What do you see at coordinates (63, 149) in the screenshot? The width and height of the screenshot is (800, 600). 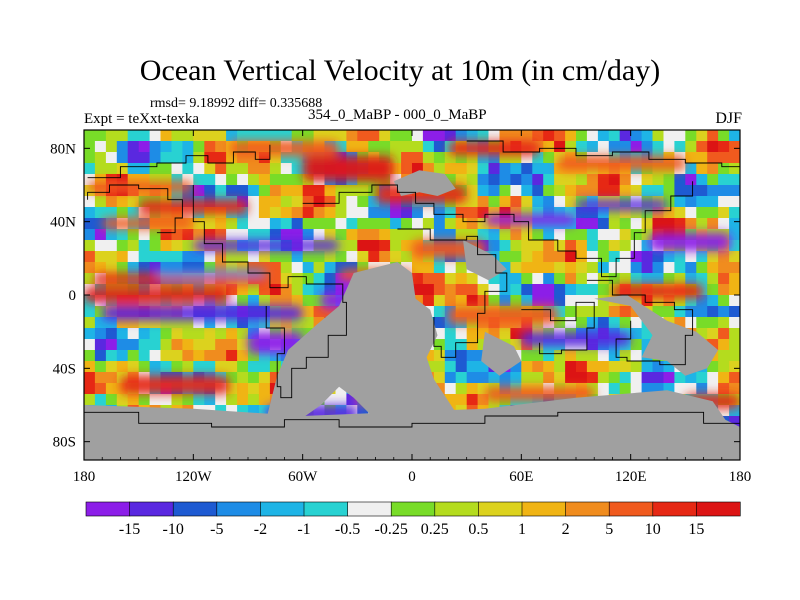 I see `y-tick-label: 80N` at bounding box center [63, 149].